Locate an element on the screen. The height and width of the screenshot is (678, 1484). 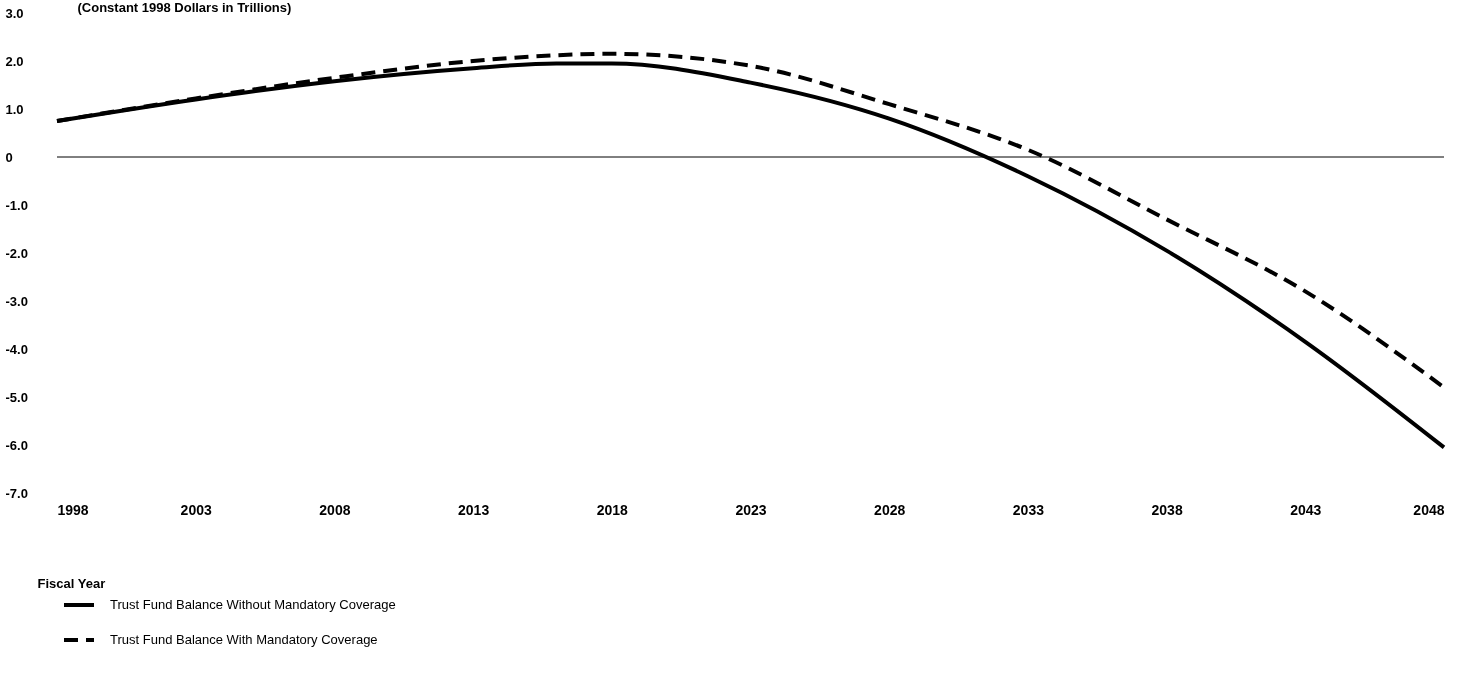
y-tick-label: -5.0 is located at coordinates (16, 397).